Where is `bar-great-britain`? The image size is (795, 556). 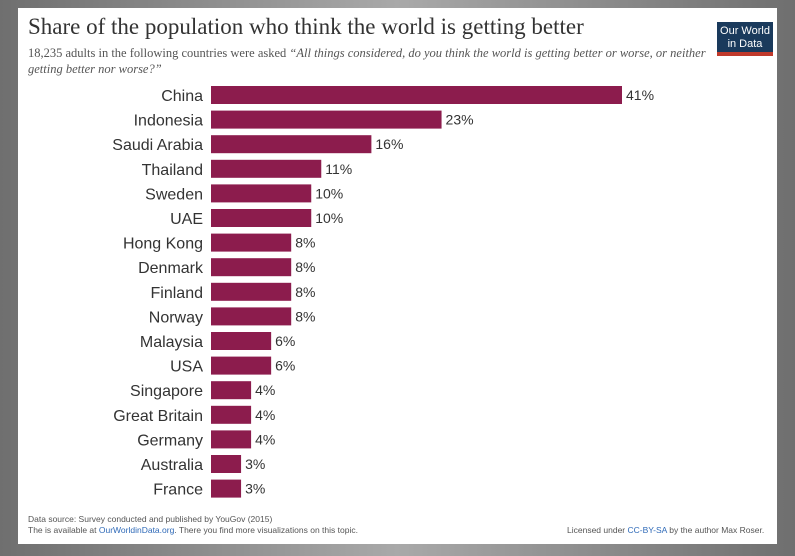
bar-great-britain is located at coordinates (231, 414).